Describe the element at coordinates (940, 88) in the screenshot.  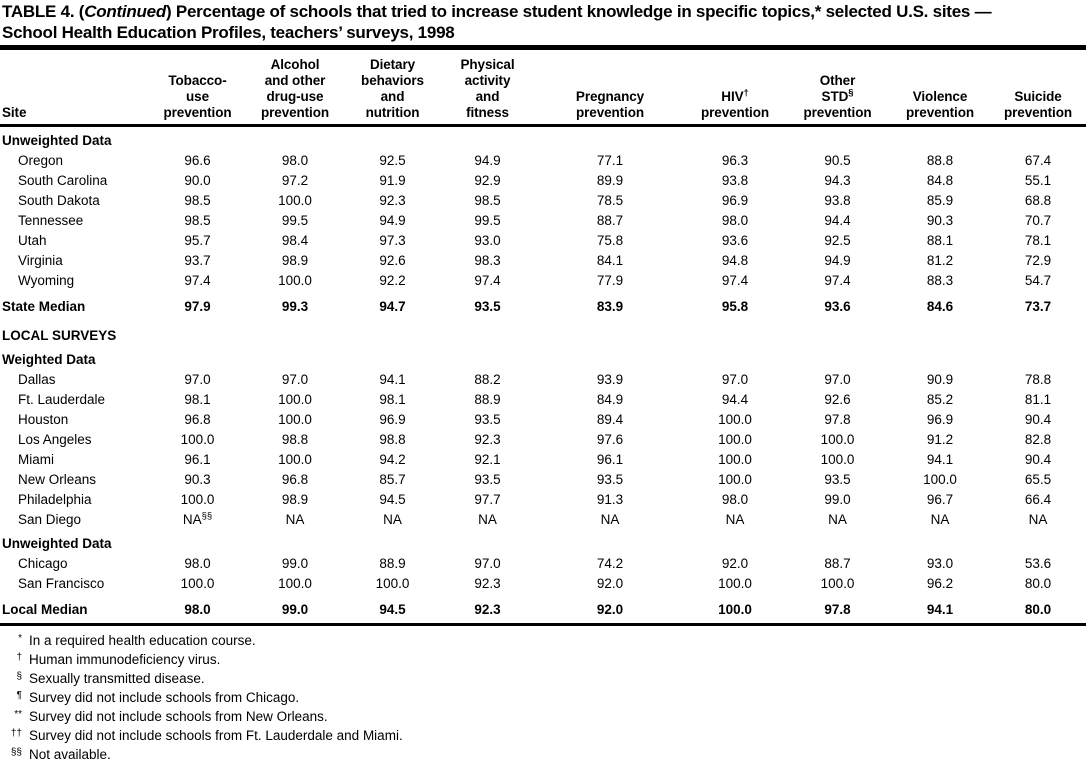
I see `col-header-violence: Violence prevention` at that location.